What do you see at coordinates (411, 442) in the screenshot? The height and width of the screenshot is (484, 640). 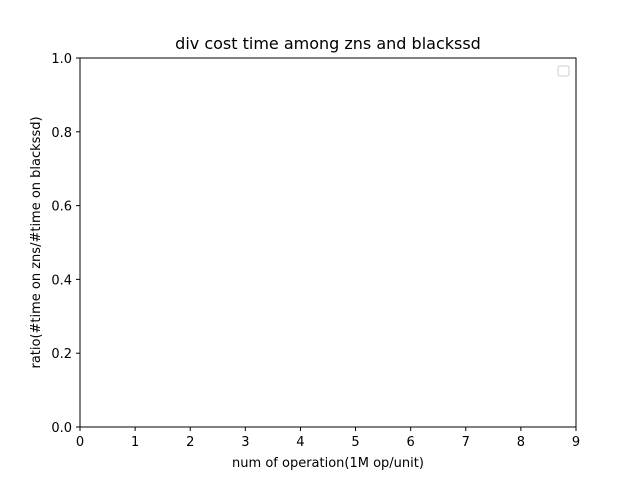 I see `x-tick-label: 6` at bounding box center [411, 442].